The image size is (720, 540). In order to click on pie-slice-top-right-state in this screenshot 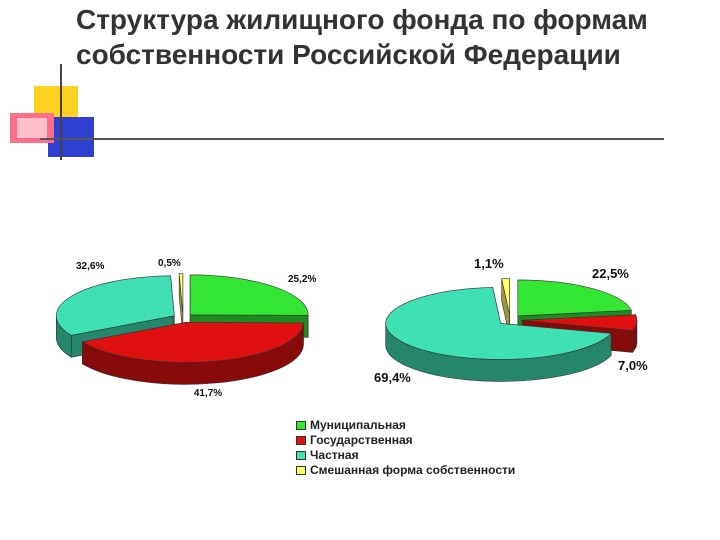, I will do `click(579, 322)`.